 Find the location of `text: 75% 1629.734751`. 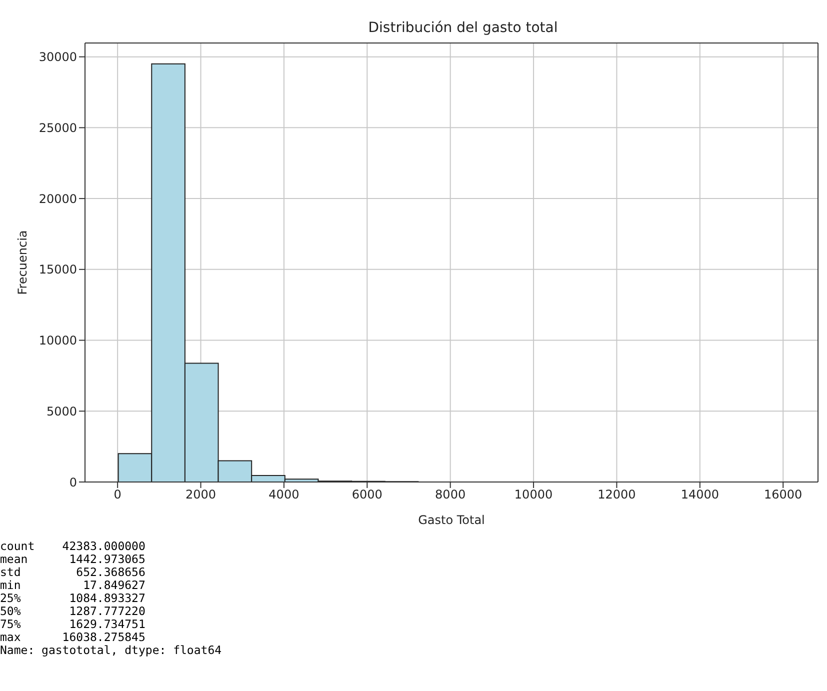

text: 75% 1629.734751 is located at coordinates (73, 624).